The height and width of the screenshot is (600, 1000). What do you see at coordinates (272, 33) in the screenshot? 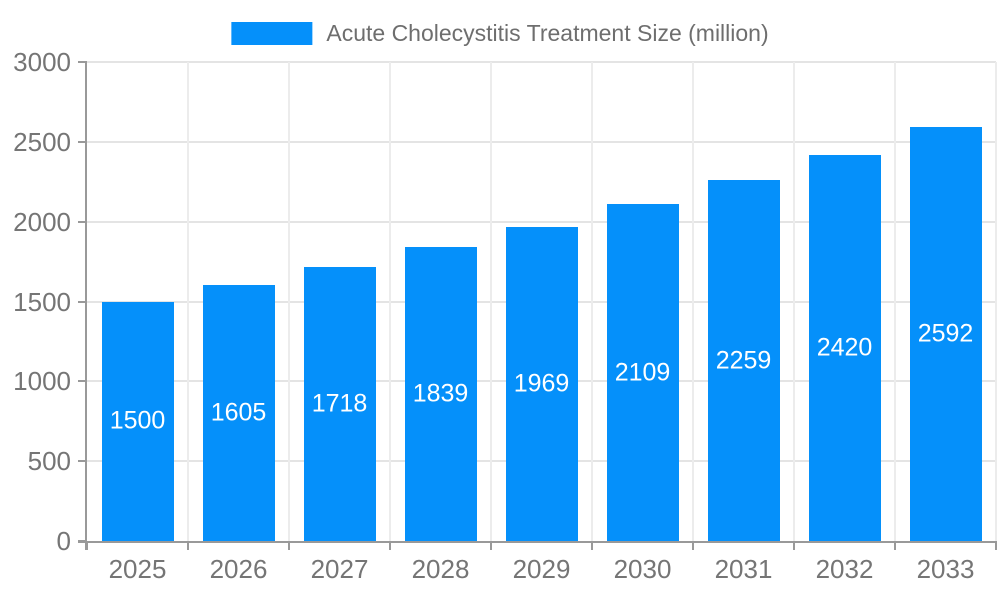
I see `legend-swatch` at bounding box center [272, 33].